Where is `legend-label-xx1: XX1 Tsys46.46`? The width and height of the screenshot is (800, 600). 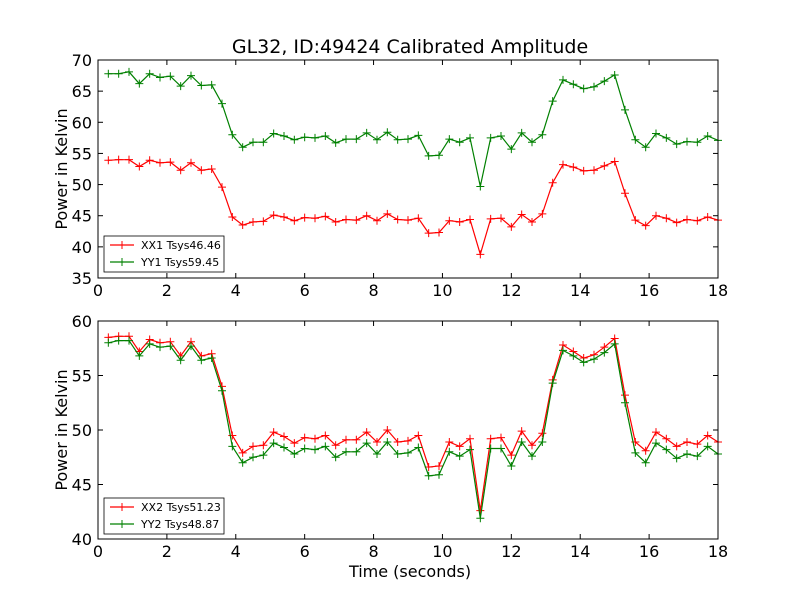
legend-label-xx1: XX1 Tsys46.46 is located at coordinates (181, 245).